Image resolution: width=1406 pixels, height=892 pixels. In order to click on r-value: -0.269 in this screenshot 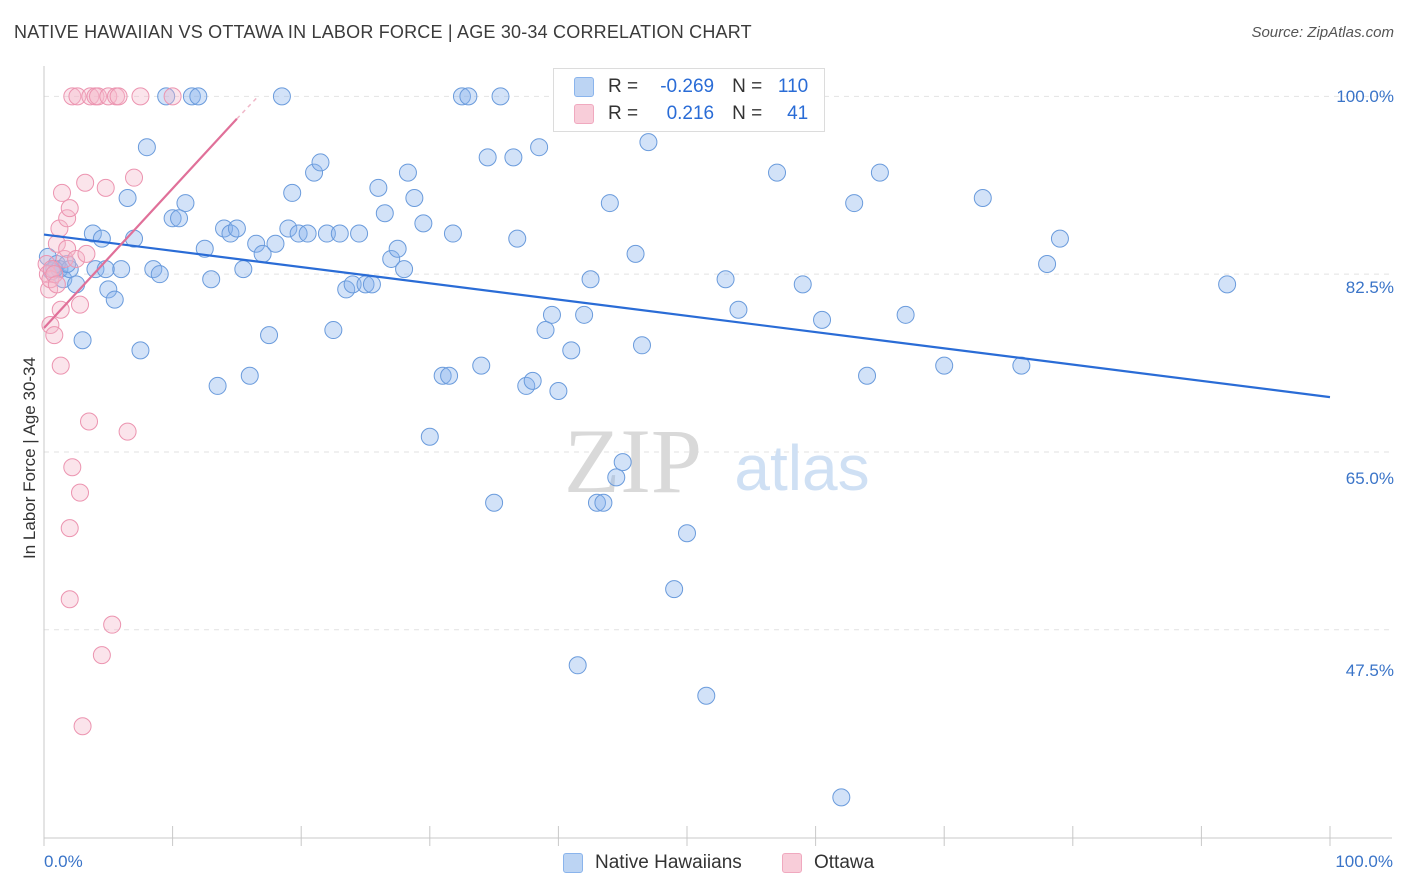, I will do `click(687, 86)`.